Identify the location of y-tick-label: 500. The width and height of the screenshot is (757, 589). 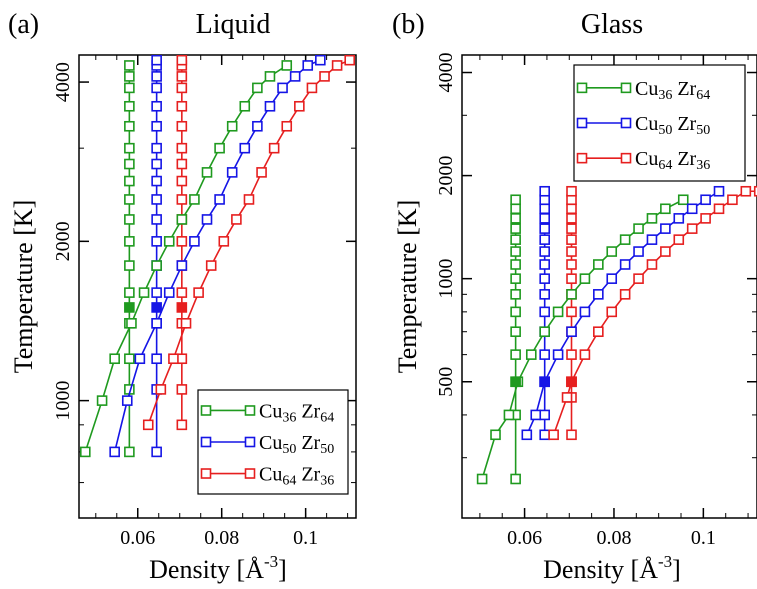
(446, 382).